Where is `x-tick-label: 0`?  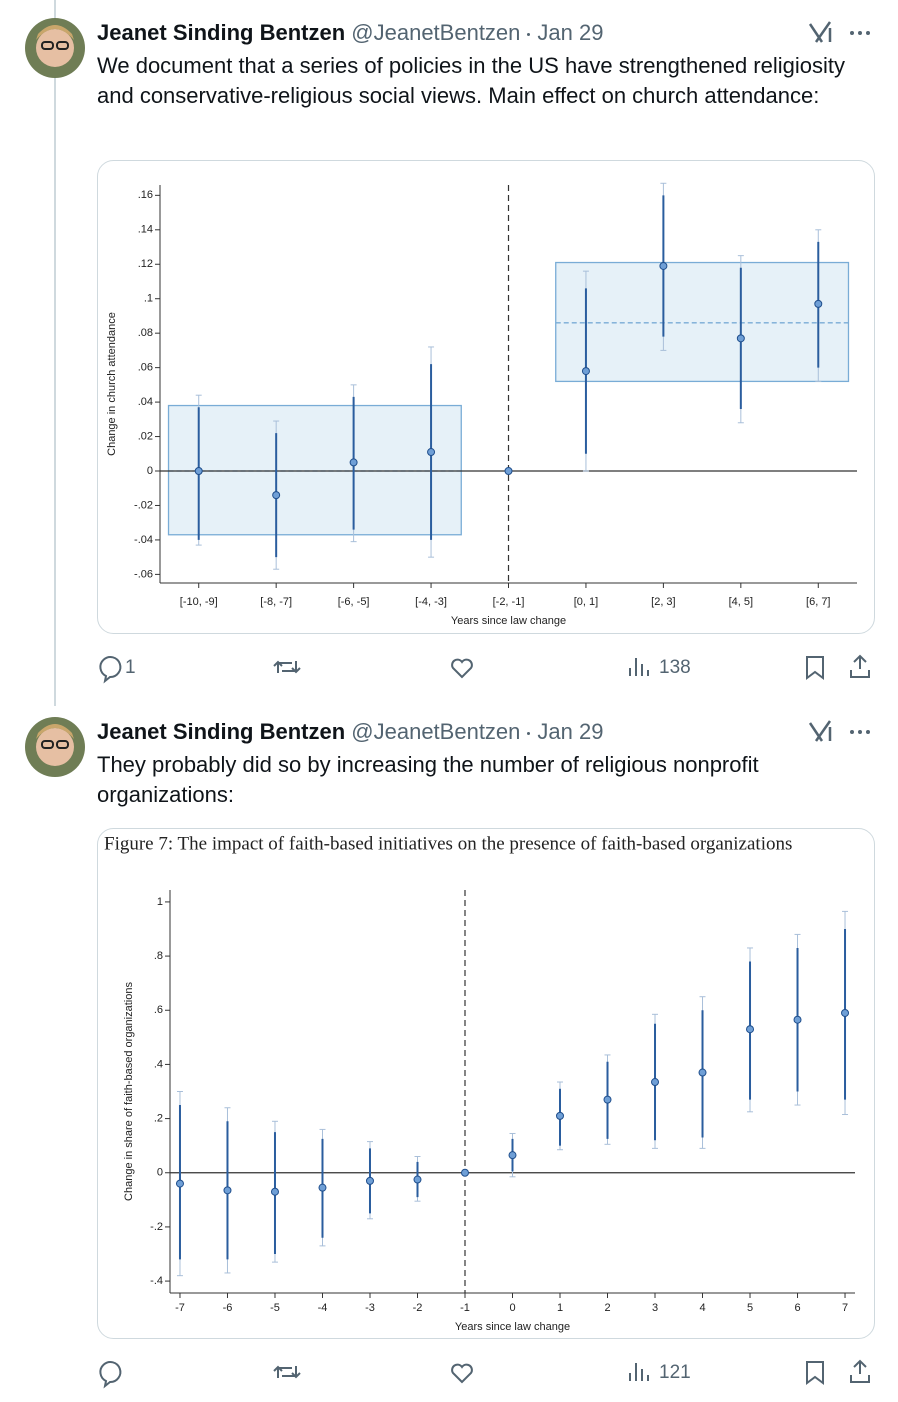
x-tick-label: 0 is located at coordinates (512, 1308).